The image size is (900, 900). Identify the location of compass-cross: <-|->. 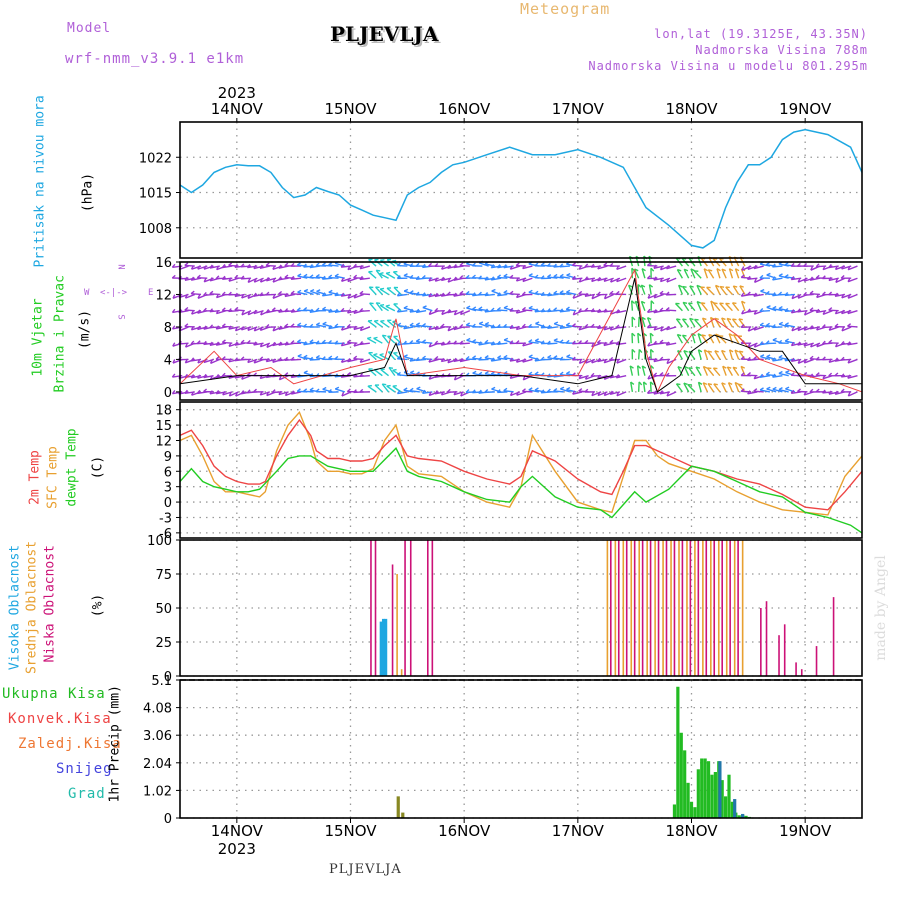
(114, 293).